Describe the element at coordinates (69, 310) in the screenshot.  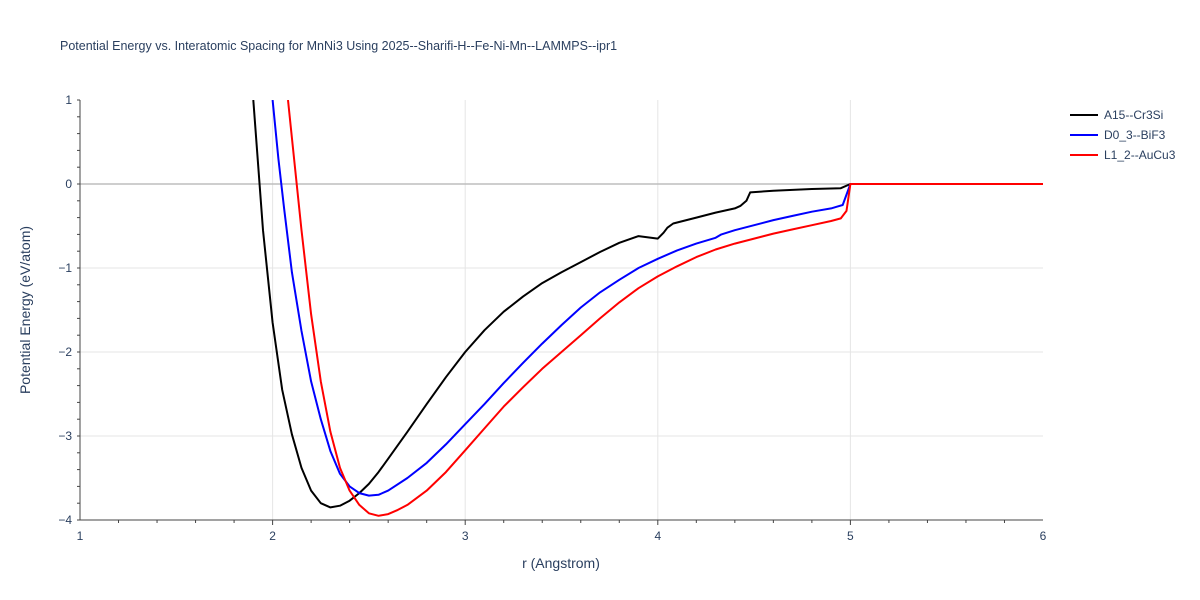
I see `y-axis-ticks: 1 0 −1 −2 −3 −4` at that location.